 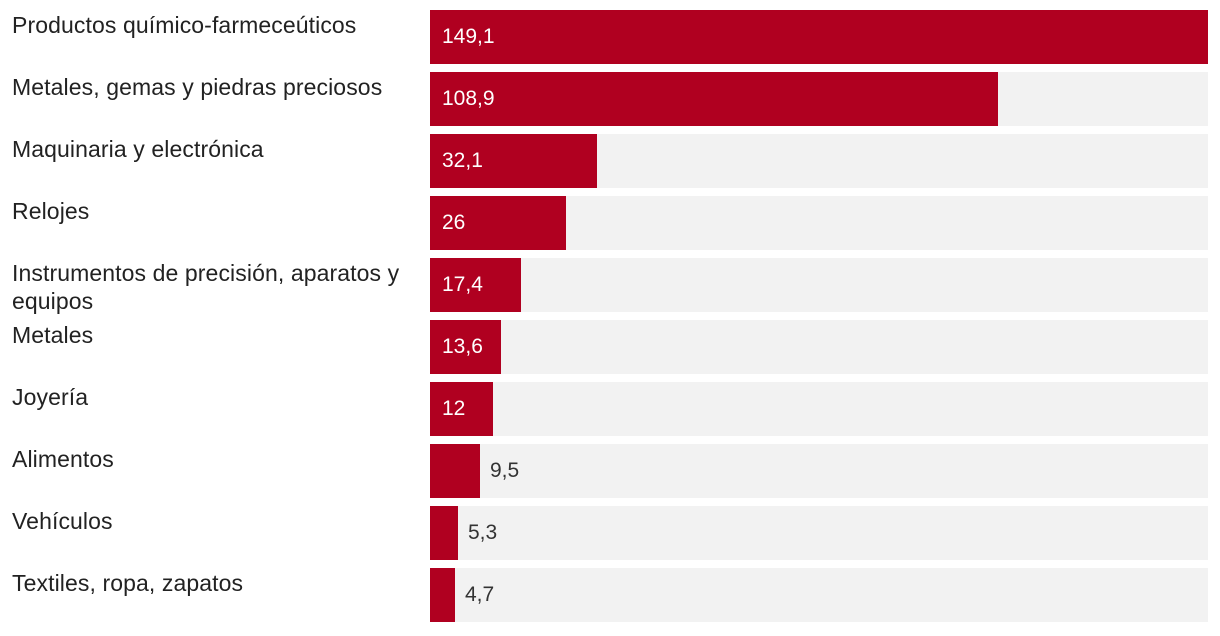 What do you see at coordinates (483, 532) in the screenshot?
I see `value-label: 5,3` at bounding box center [483, 532].